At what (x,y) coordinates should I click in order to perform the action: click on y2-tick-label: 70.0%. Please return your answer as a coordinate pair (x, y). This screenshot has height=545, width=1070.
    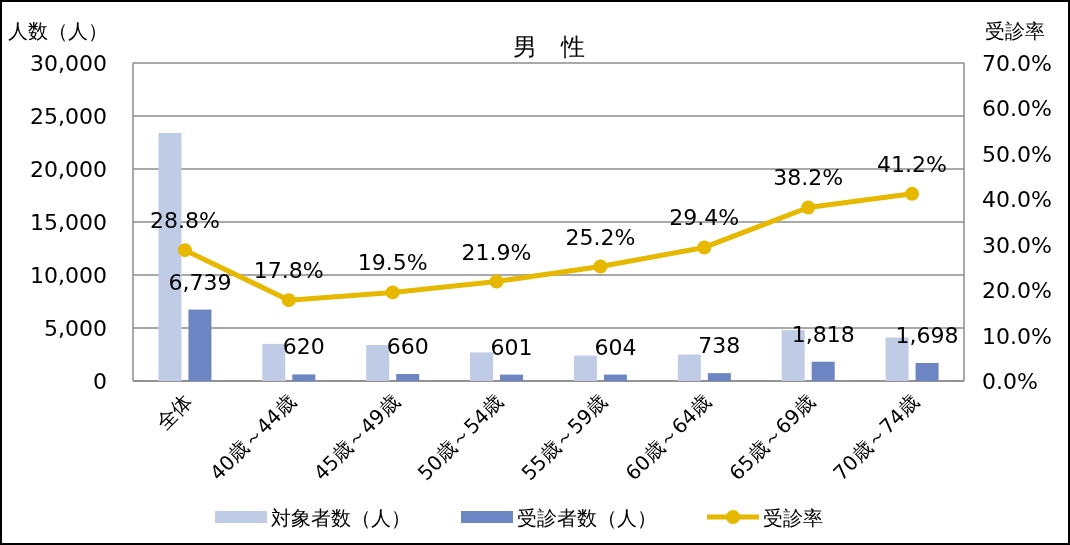
    Looking at the image, I should click on (1017, 63).